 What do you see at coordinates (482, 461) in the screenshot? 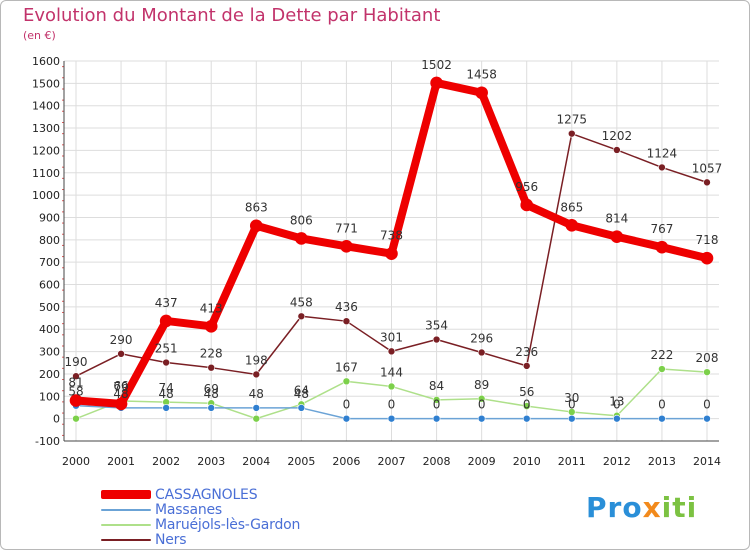
I see `x-tick-label: 2009` at bounding box center [482, 461].